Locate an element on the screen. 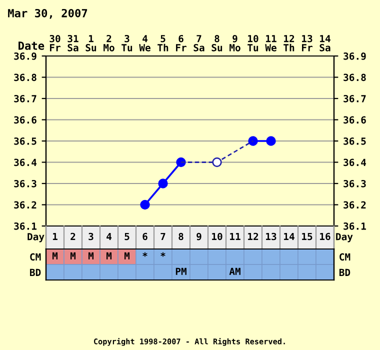 This screenshot has height=350, width=380. y-tick-label: 36.2 is located at coordinates (25, 205).